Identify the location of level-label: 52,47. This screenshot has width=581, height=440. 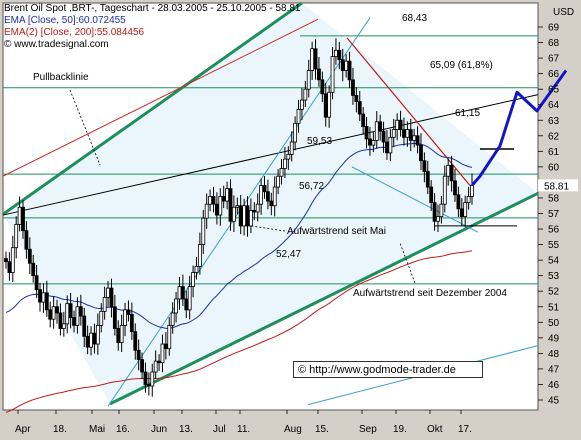
(288, 254).